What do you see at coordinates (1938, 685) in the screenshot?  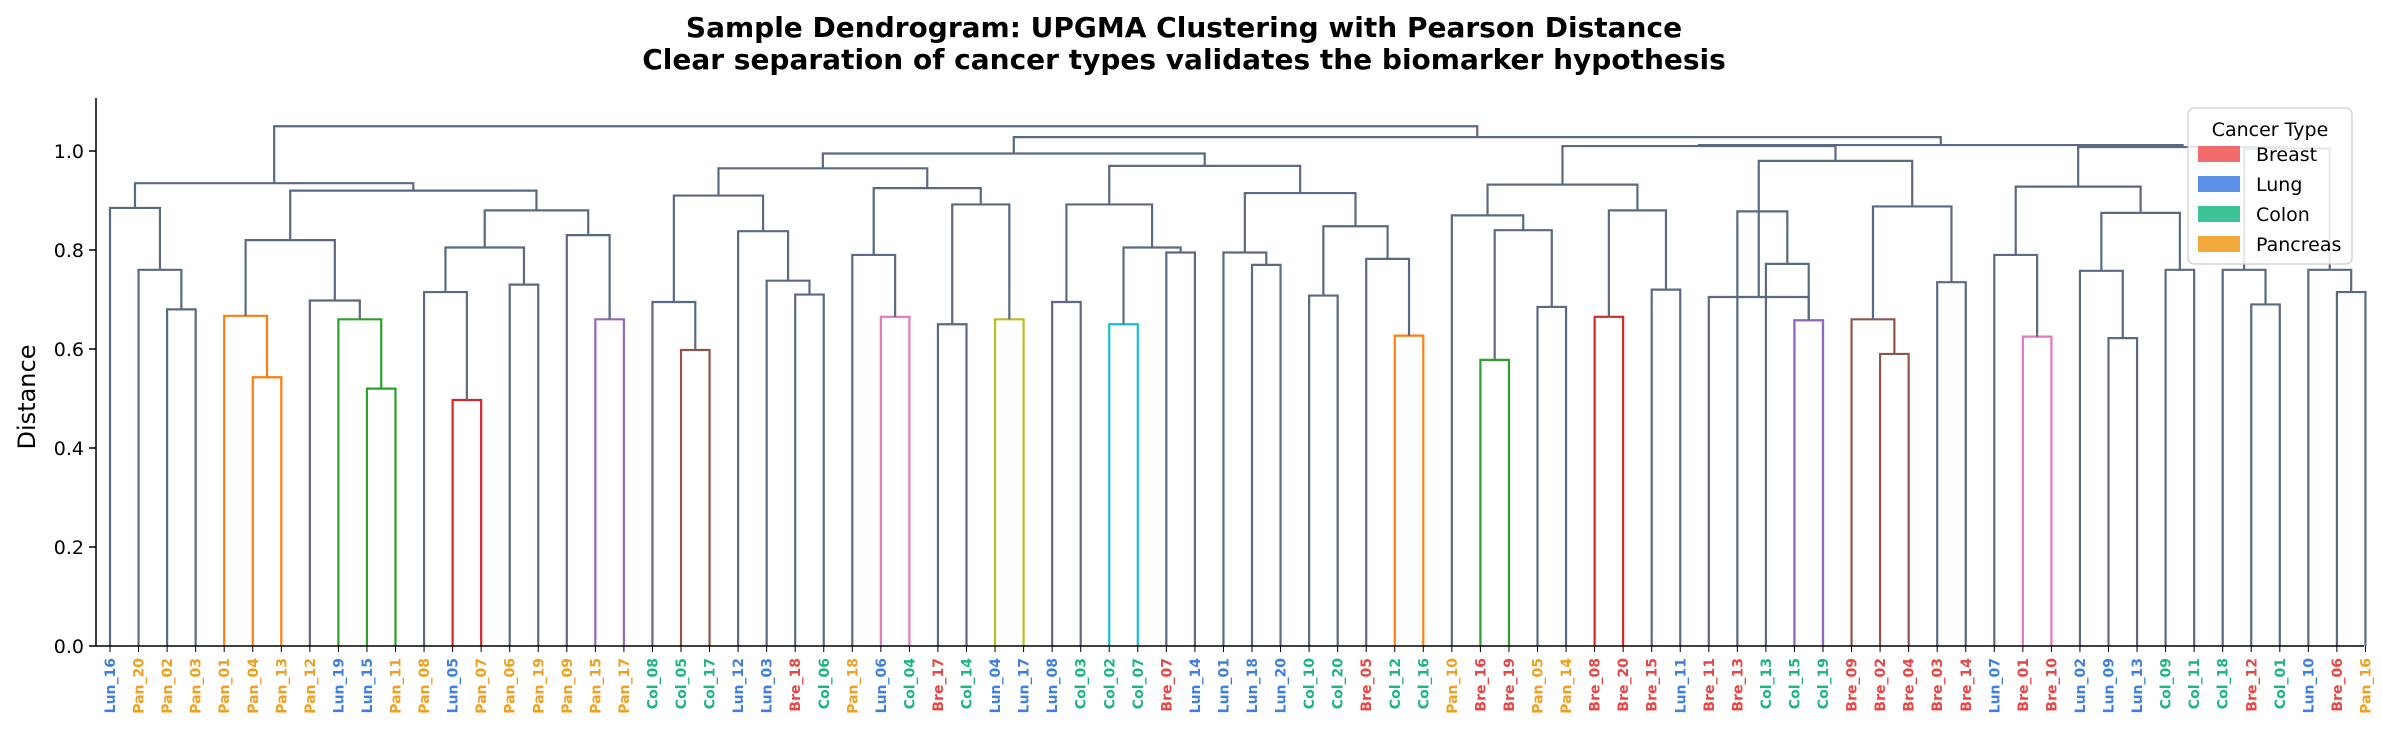 I see `leaf-label: Bre_03` at bounding box center [1938, 685].